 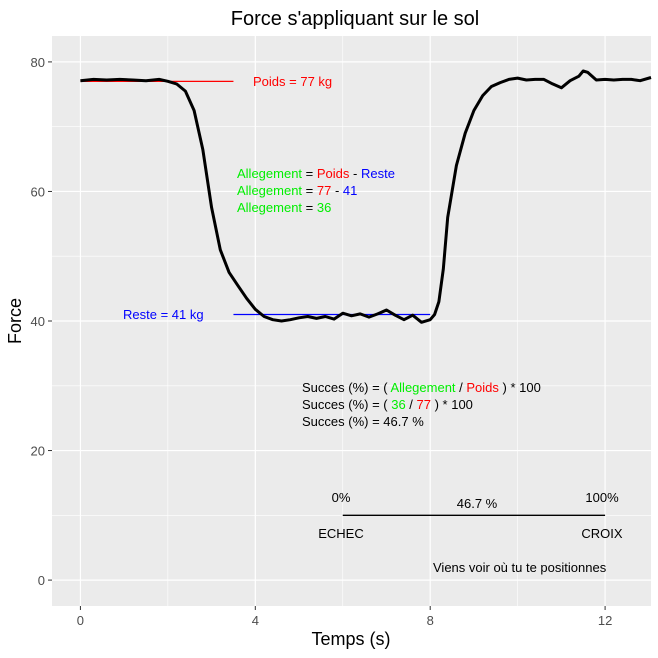 What do you see at coordinates (38, 62) in the screenshot?
I see `y-tick-label: 80` at bounding box center [38, 62].